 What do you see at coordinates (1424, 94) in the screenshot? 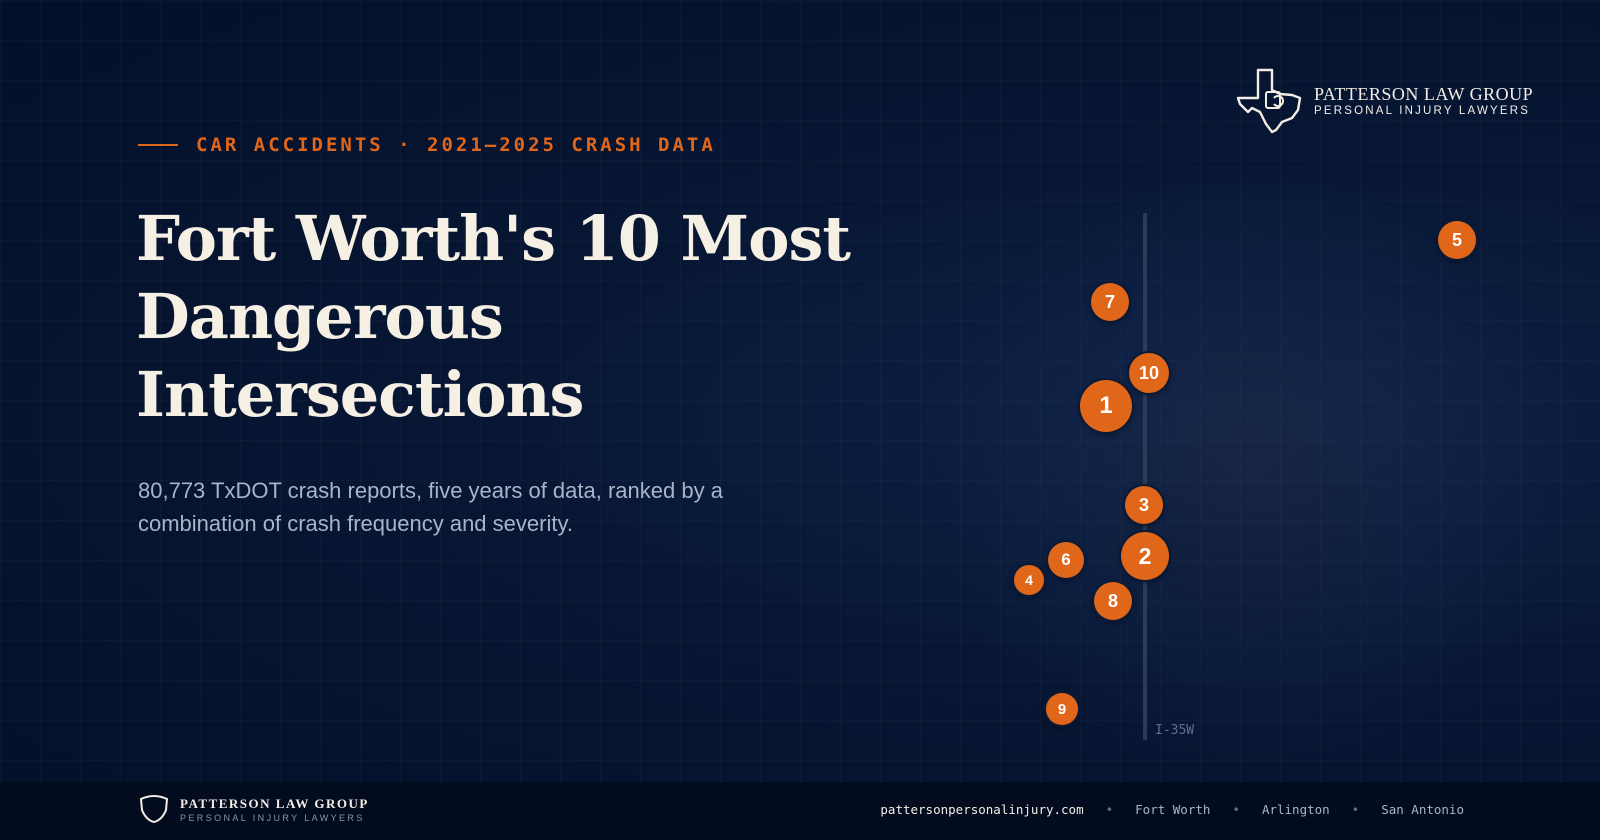
I see `brand-name: PATTERSON LAW GROUP` at bounding box center [1424, 94].